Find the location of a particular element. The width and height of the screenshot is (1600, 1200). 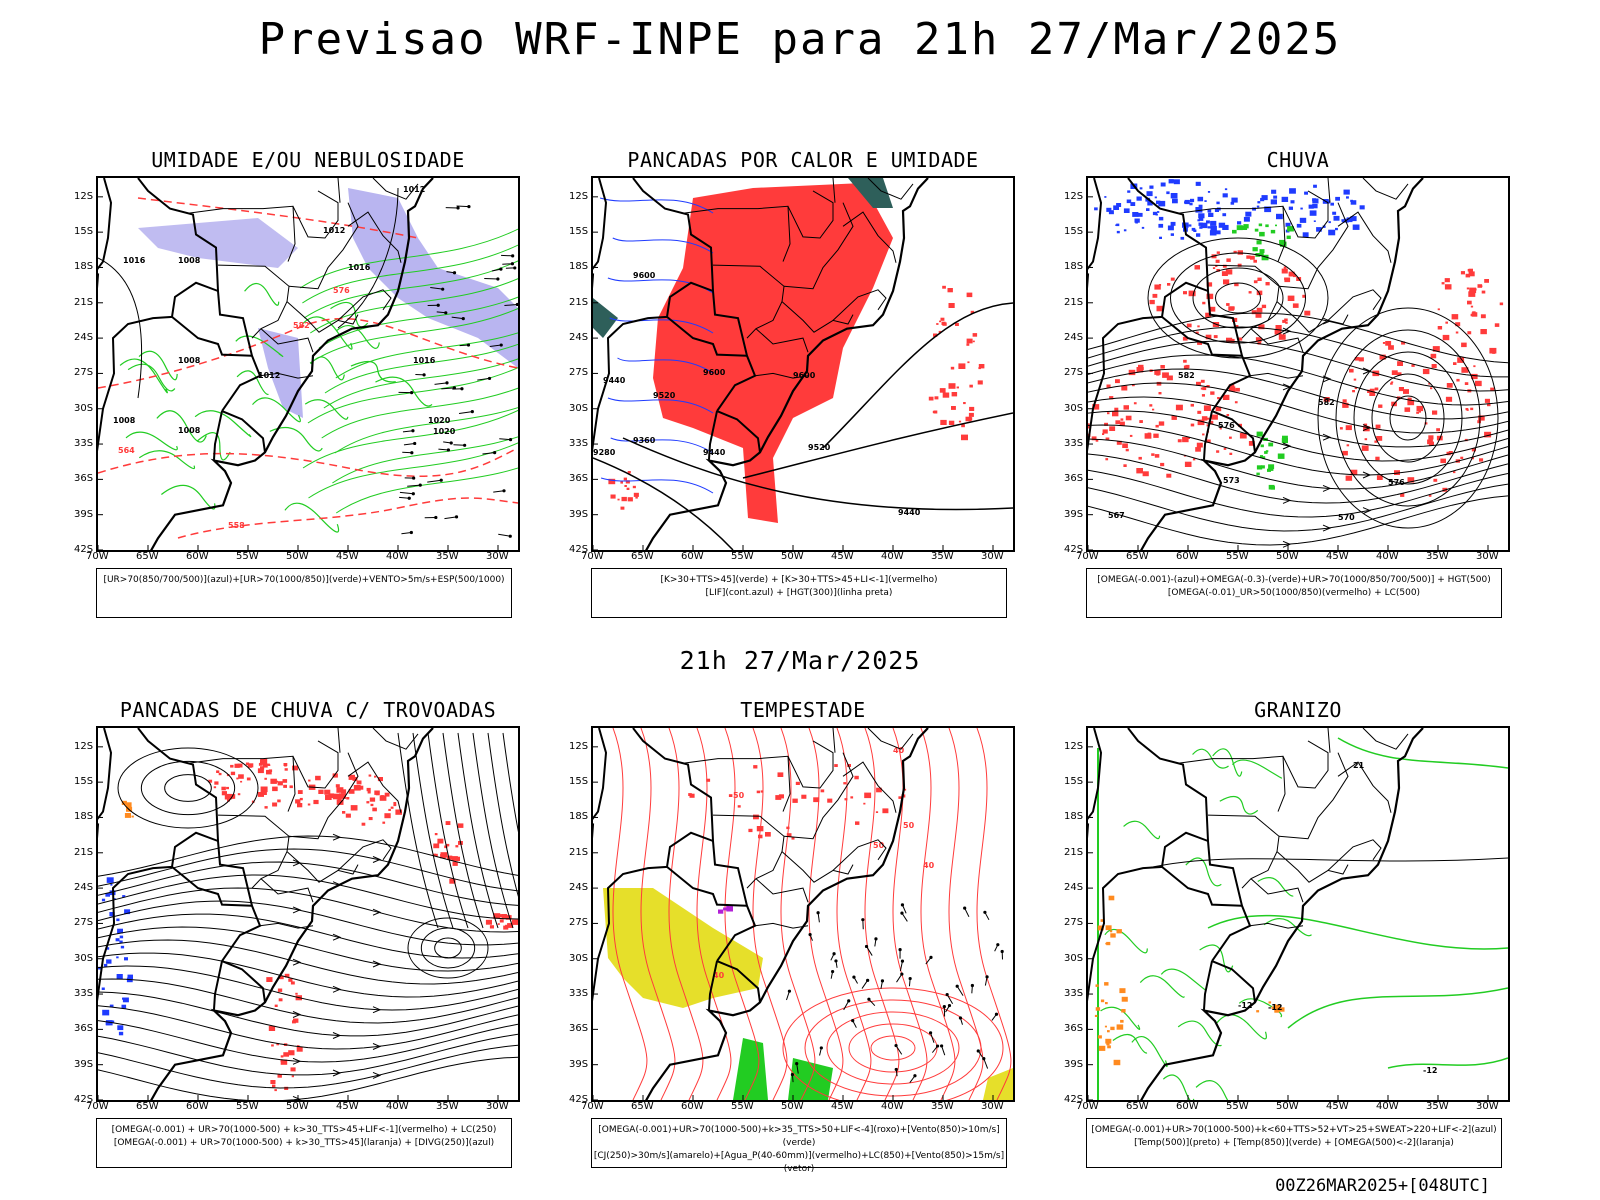

panel-title: TEMPESTADE is located at coordinates (803, 710).